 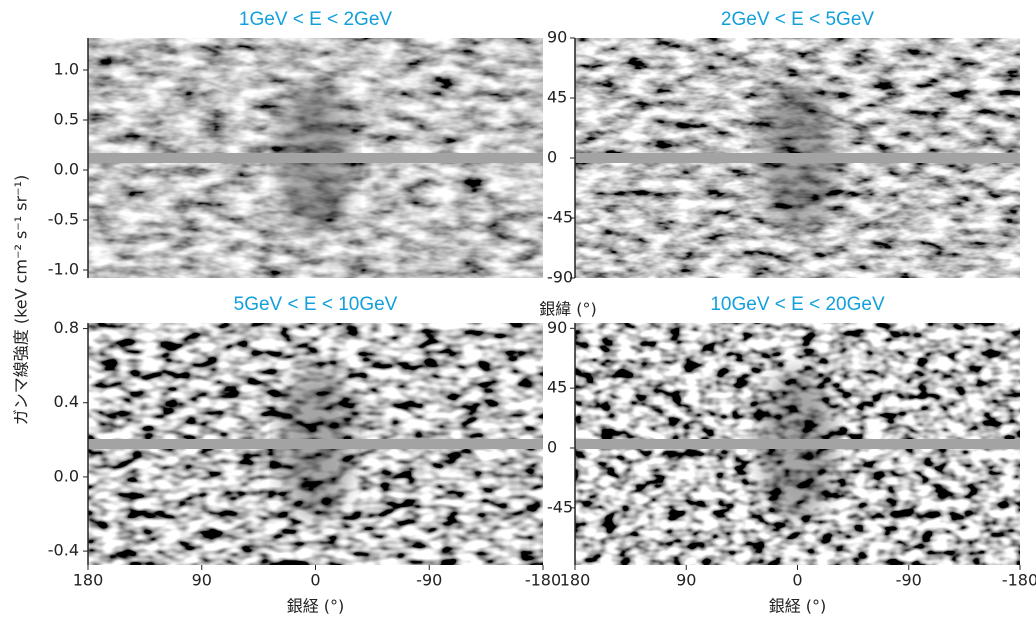 What do you see at coordinates (66, 327) in the screenshot?
I see `y-tick-label: 0.8` at bounding box center [66, 327].